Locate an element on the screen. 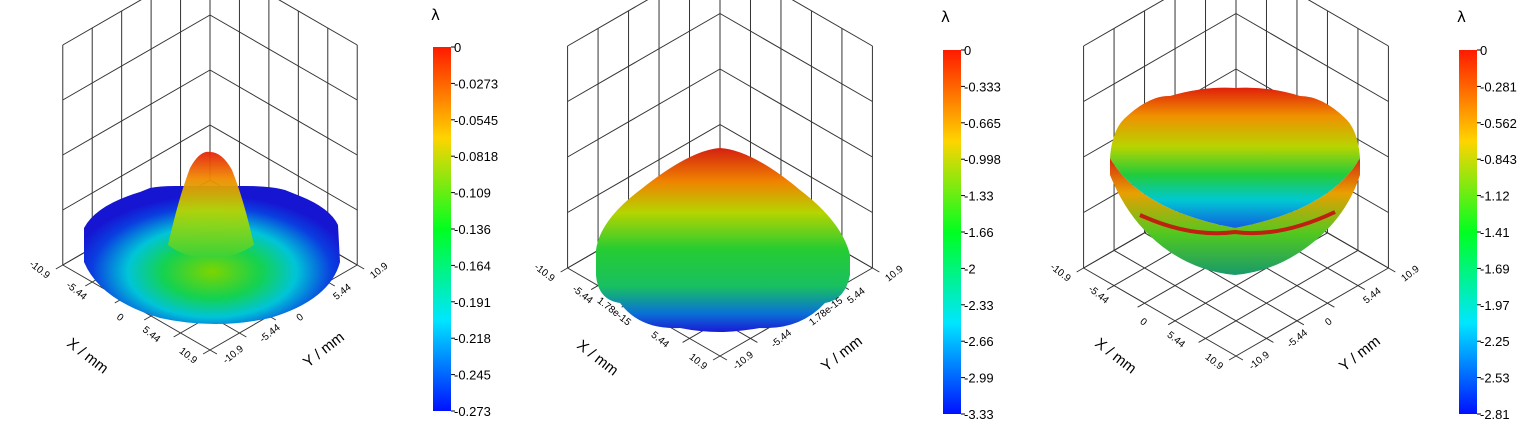 Image resolution: width=1527 pixels, height=430 pixels. panel-3-y-tick-label: 0 is located at coordinates (1329, 322).